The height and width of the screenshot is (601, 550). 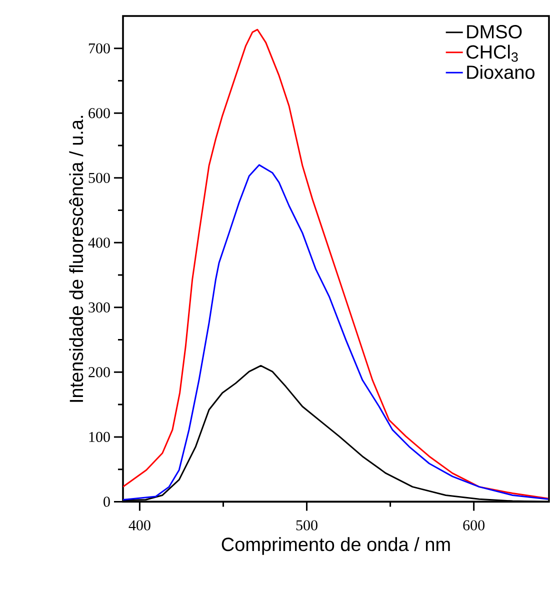 I want to click on x-tick-label: 600, so click(x=474, y=525).